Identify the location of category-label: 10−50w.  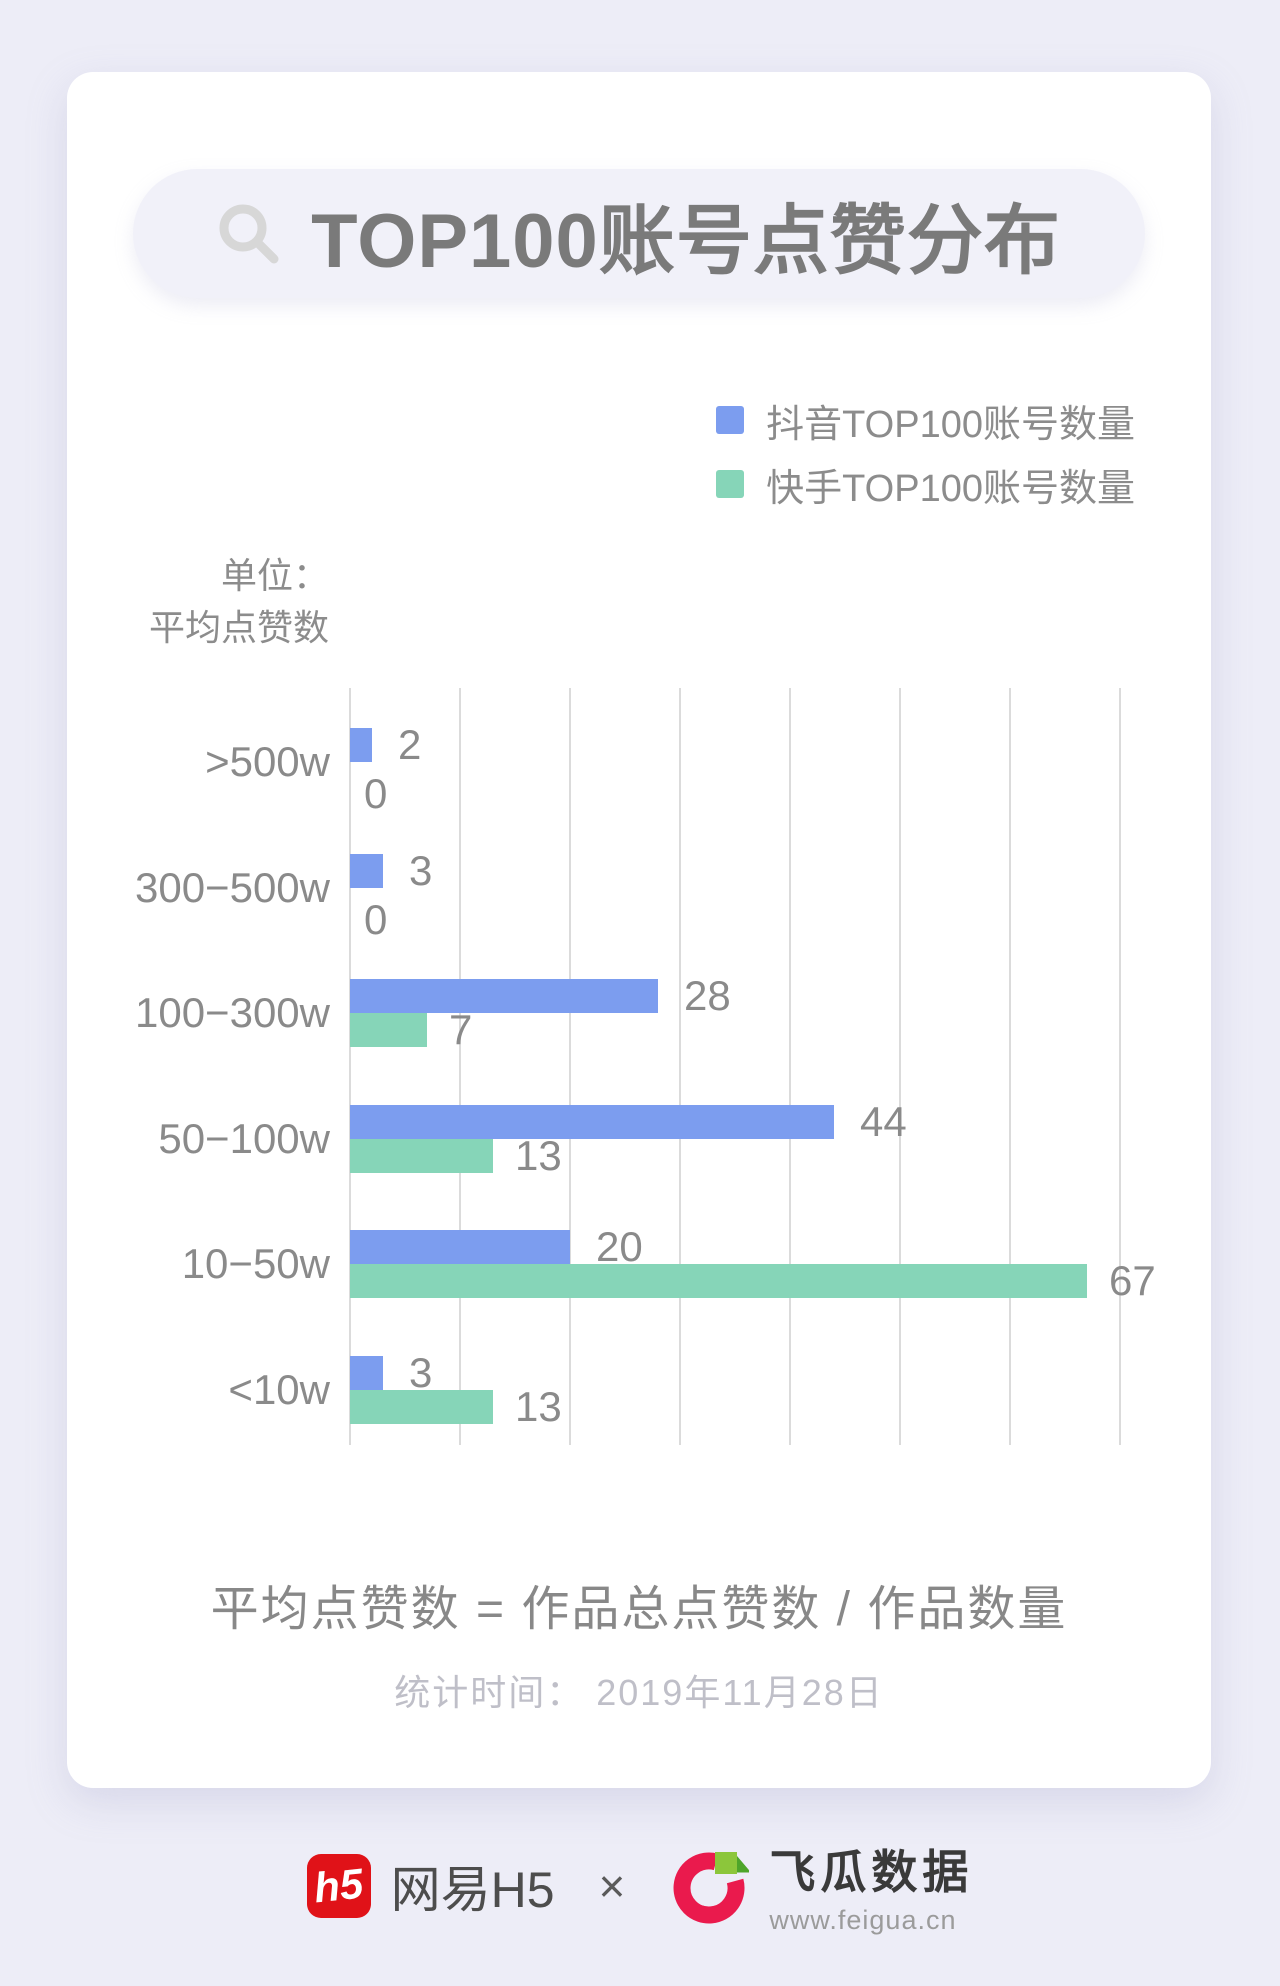
(255, 1263).